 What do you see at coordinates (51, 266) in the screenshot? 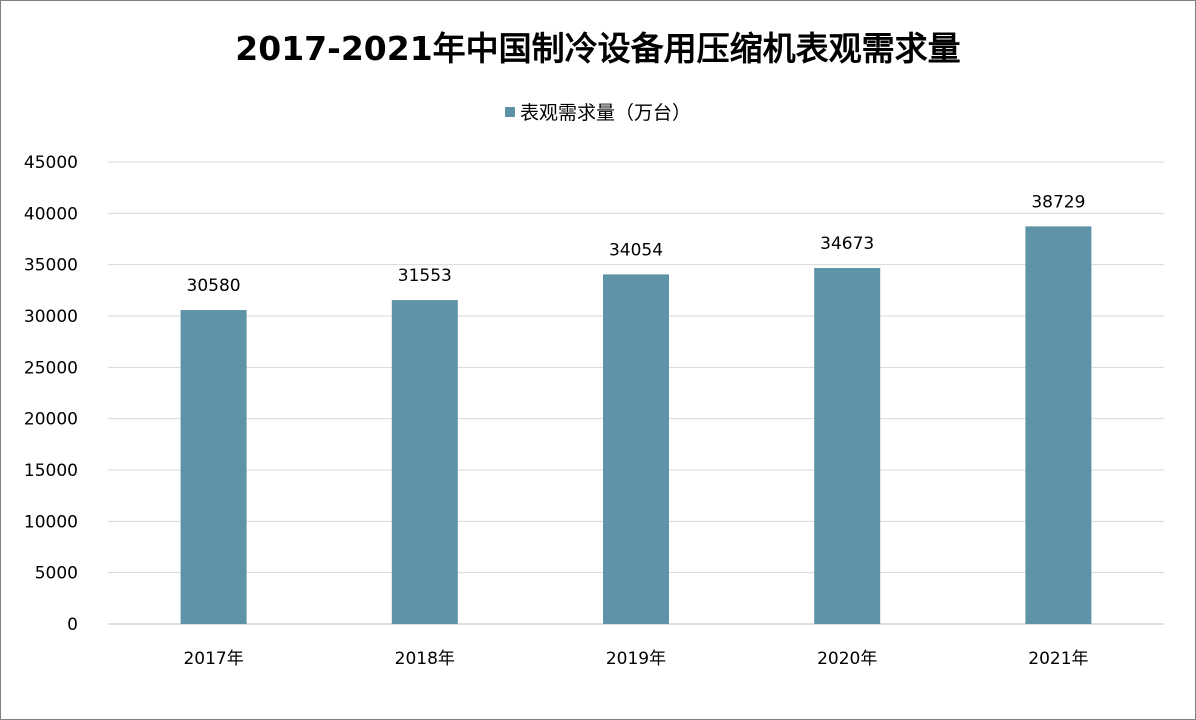
I see `y-tick-label: 35000` at bounding box center [51, 266].